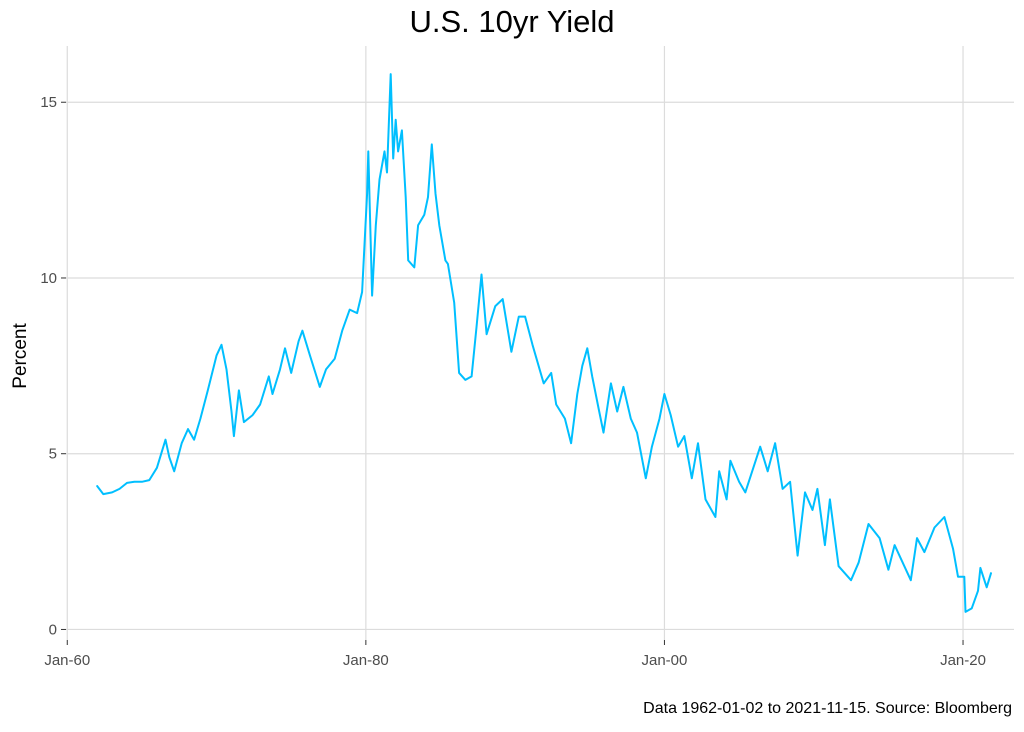 The image size is (1024, 732). What do you see at coordinates (48, 102) in the screenshot?
I see `y-tick-label: 15` at bounding box center [48, 102].